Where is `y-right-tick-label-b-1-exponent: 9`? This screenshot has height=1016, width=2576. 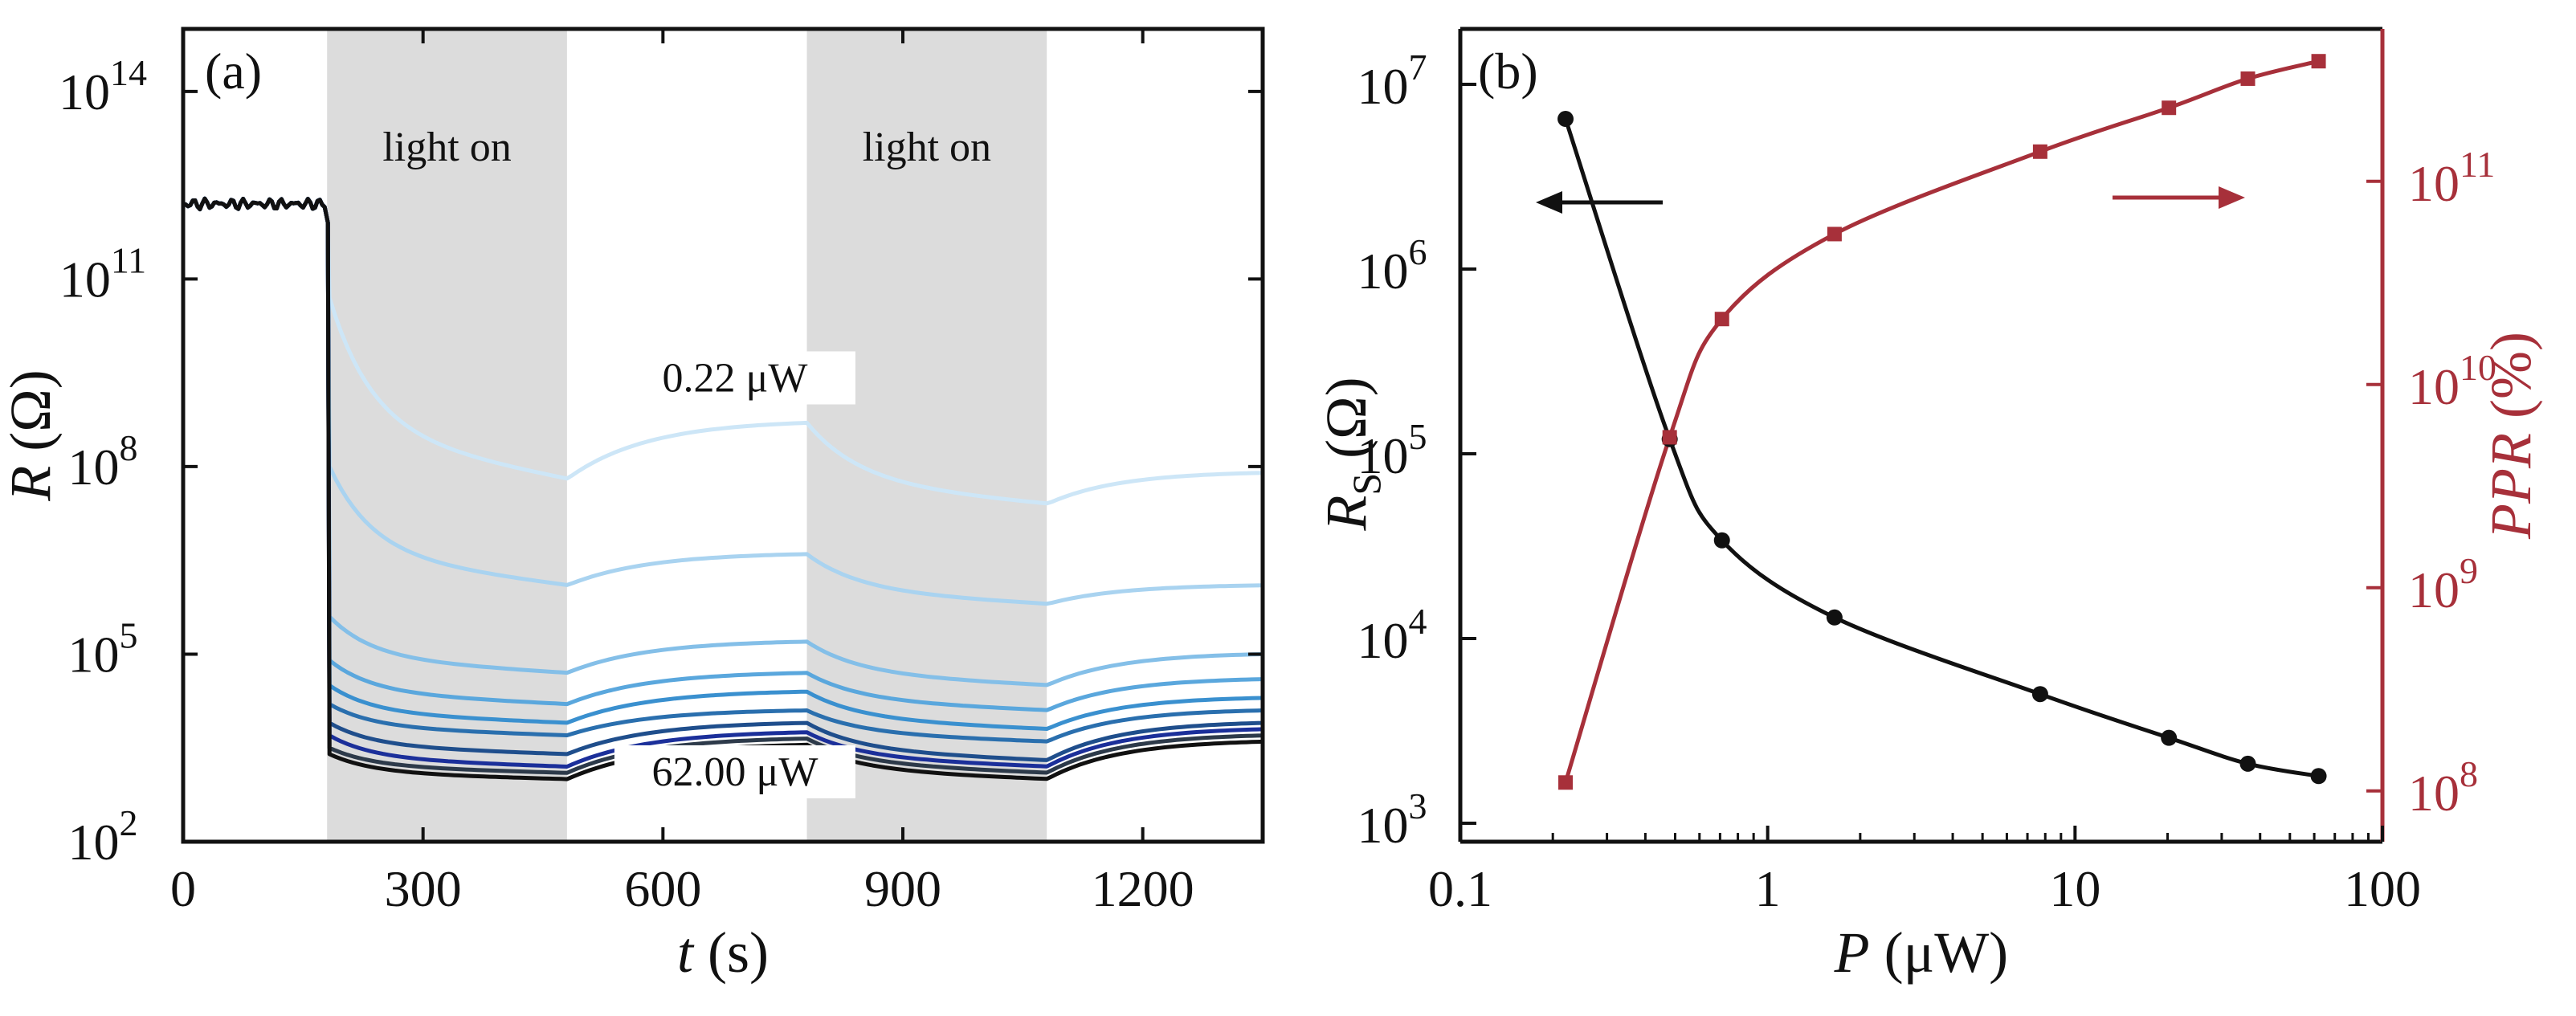
y-right-tick-label-b-1-exponent: 9 is located at coordinates (2469, 570).